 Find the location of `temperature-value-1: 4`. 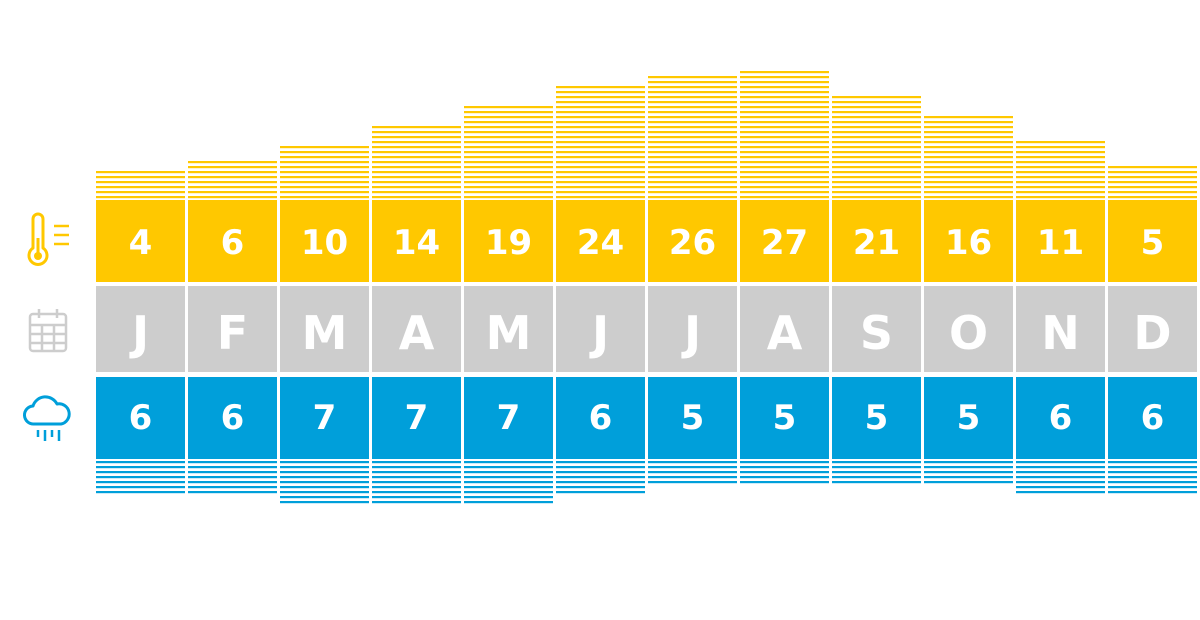

temperature-value-1: 4 is located at coordinates (141, 243).